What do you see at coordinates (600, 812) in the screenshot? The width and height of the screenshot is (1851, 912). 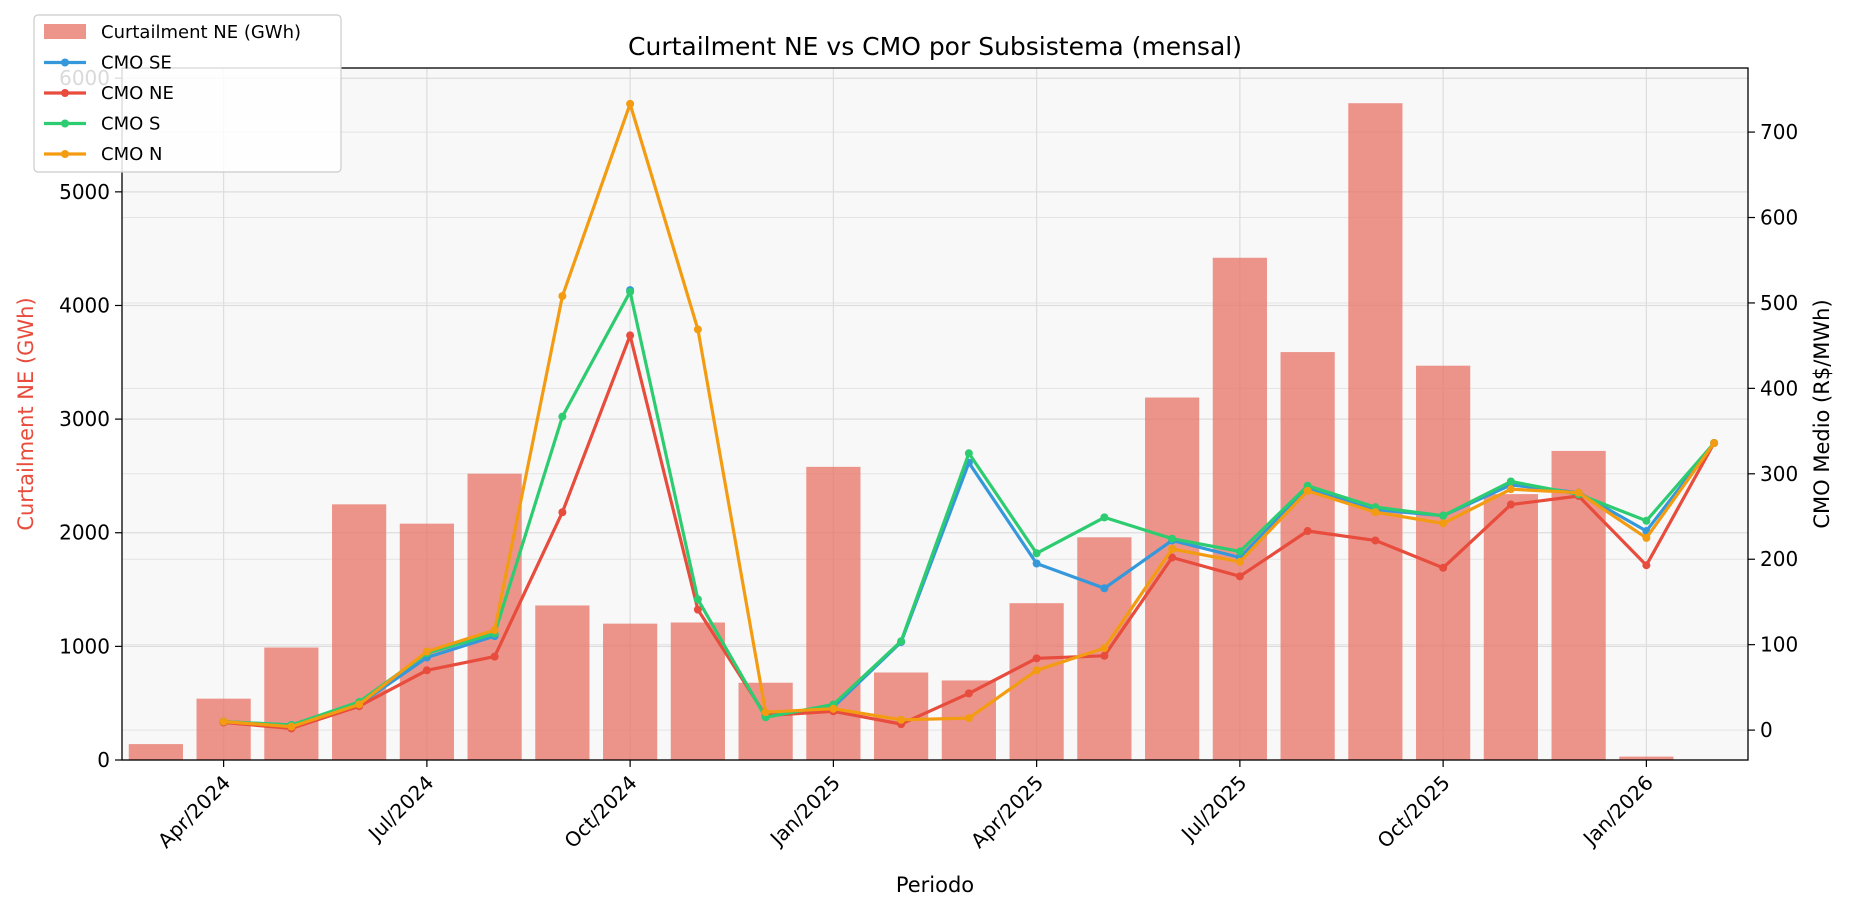 I see `x-tick-label: Oct/2024` at bounding box center [600, 812].